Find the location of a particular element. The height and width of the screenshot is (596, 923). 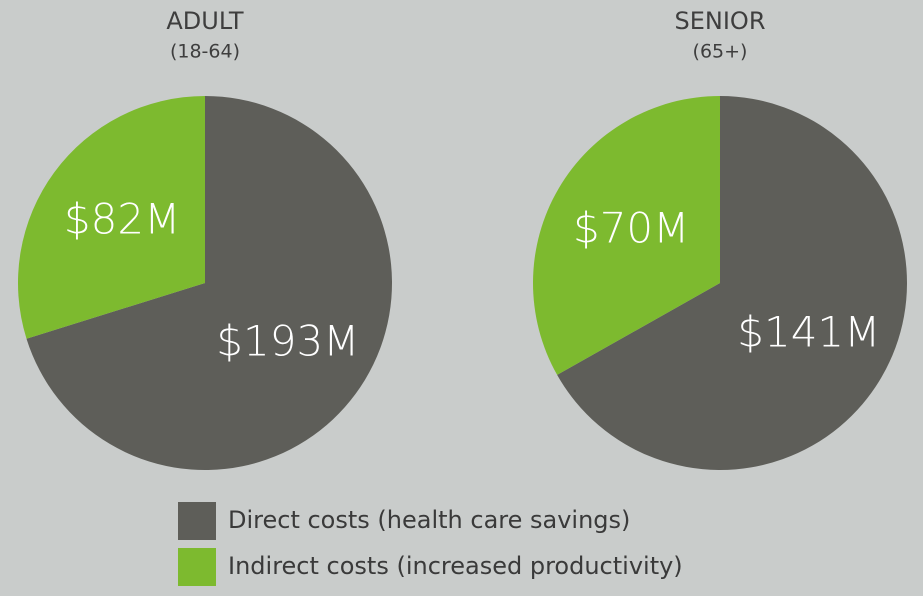

slice-label: $82M is located at coordinates (122, 219).